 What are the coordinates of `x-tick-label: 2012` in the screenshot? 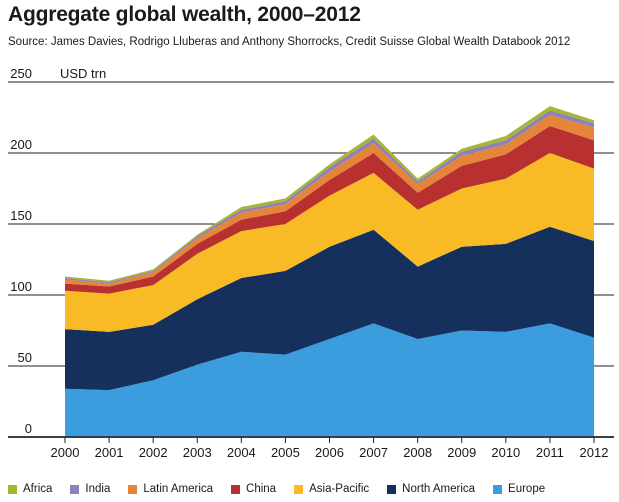 It's located at (594, 452).